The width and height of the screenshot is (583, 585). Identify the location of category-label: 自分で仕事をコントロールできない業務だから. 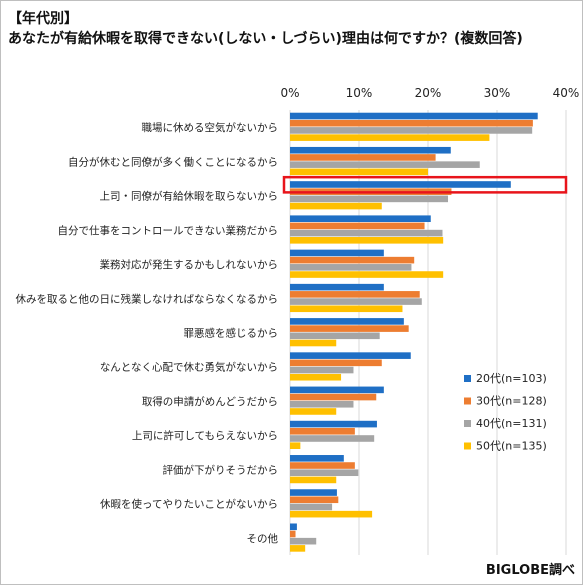
(168, 230).